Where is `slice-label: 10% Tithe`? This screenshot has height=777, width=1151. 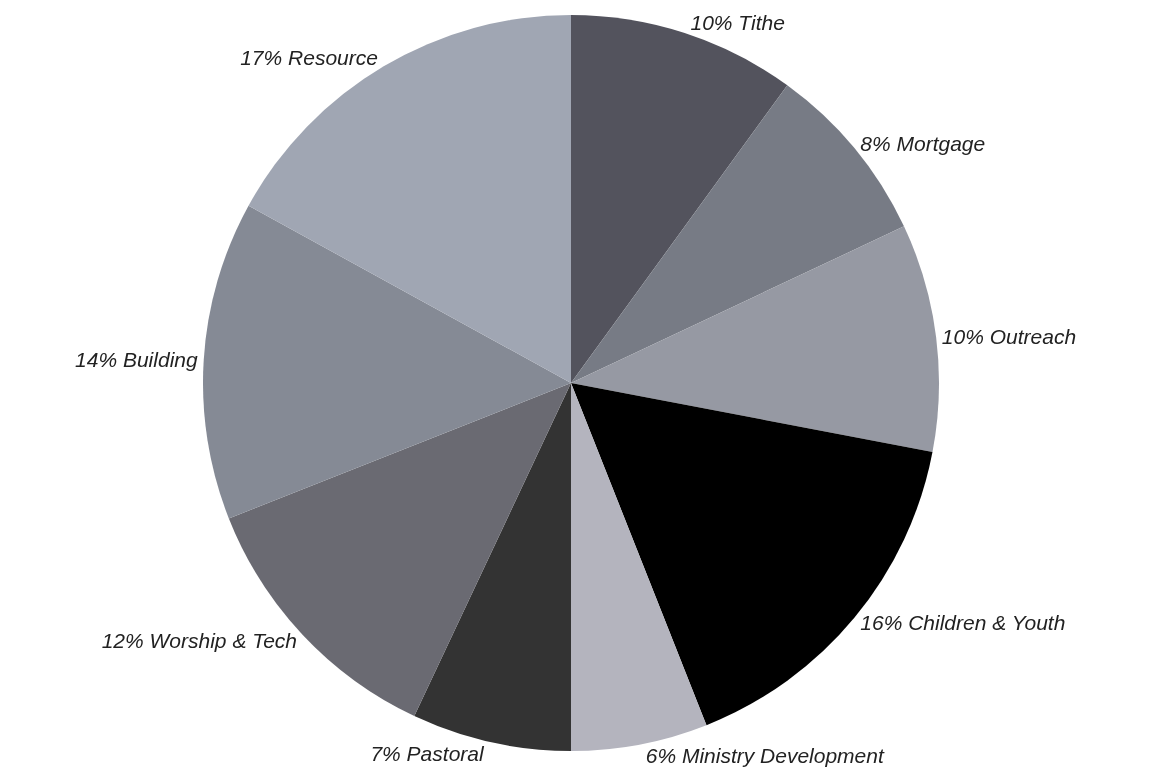 slice-label: 10% Tithe is located at coordinates (737, 23).